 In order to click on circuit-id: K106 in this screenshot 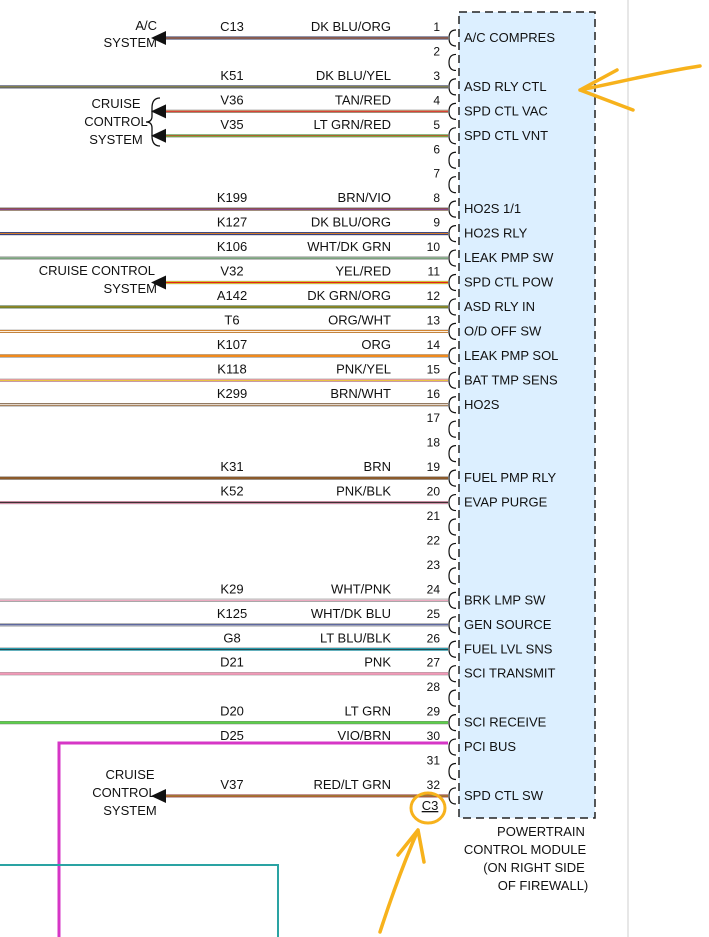, I will do `click(232, 246)`.